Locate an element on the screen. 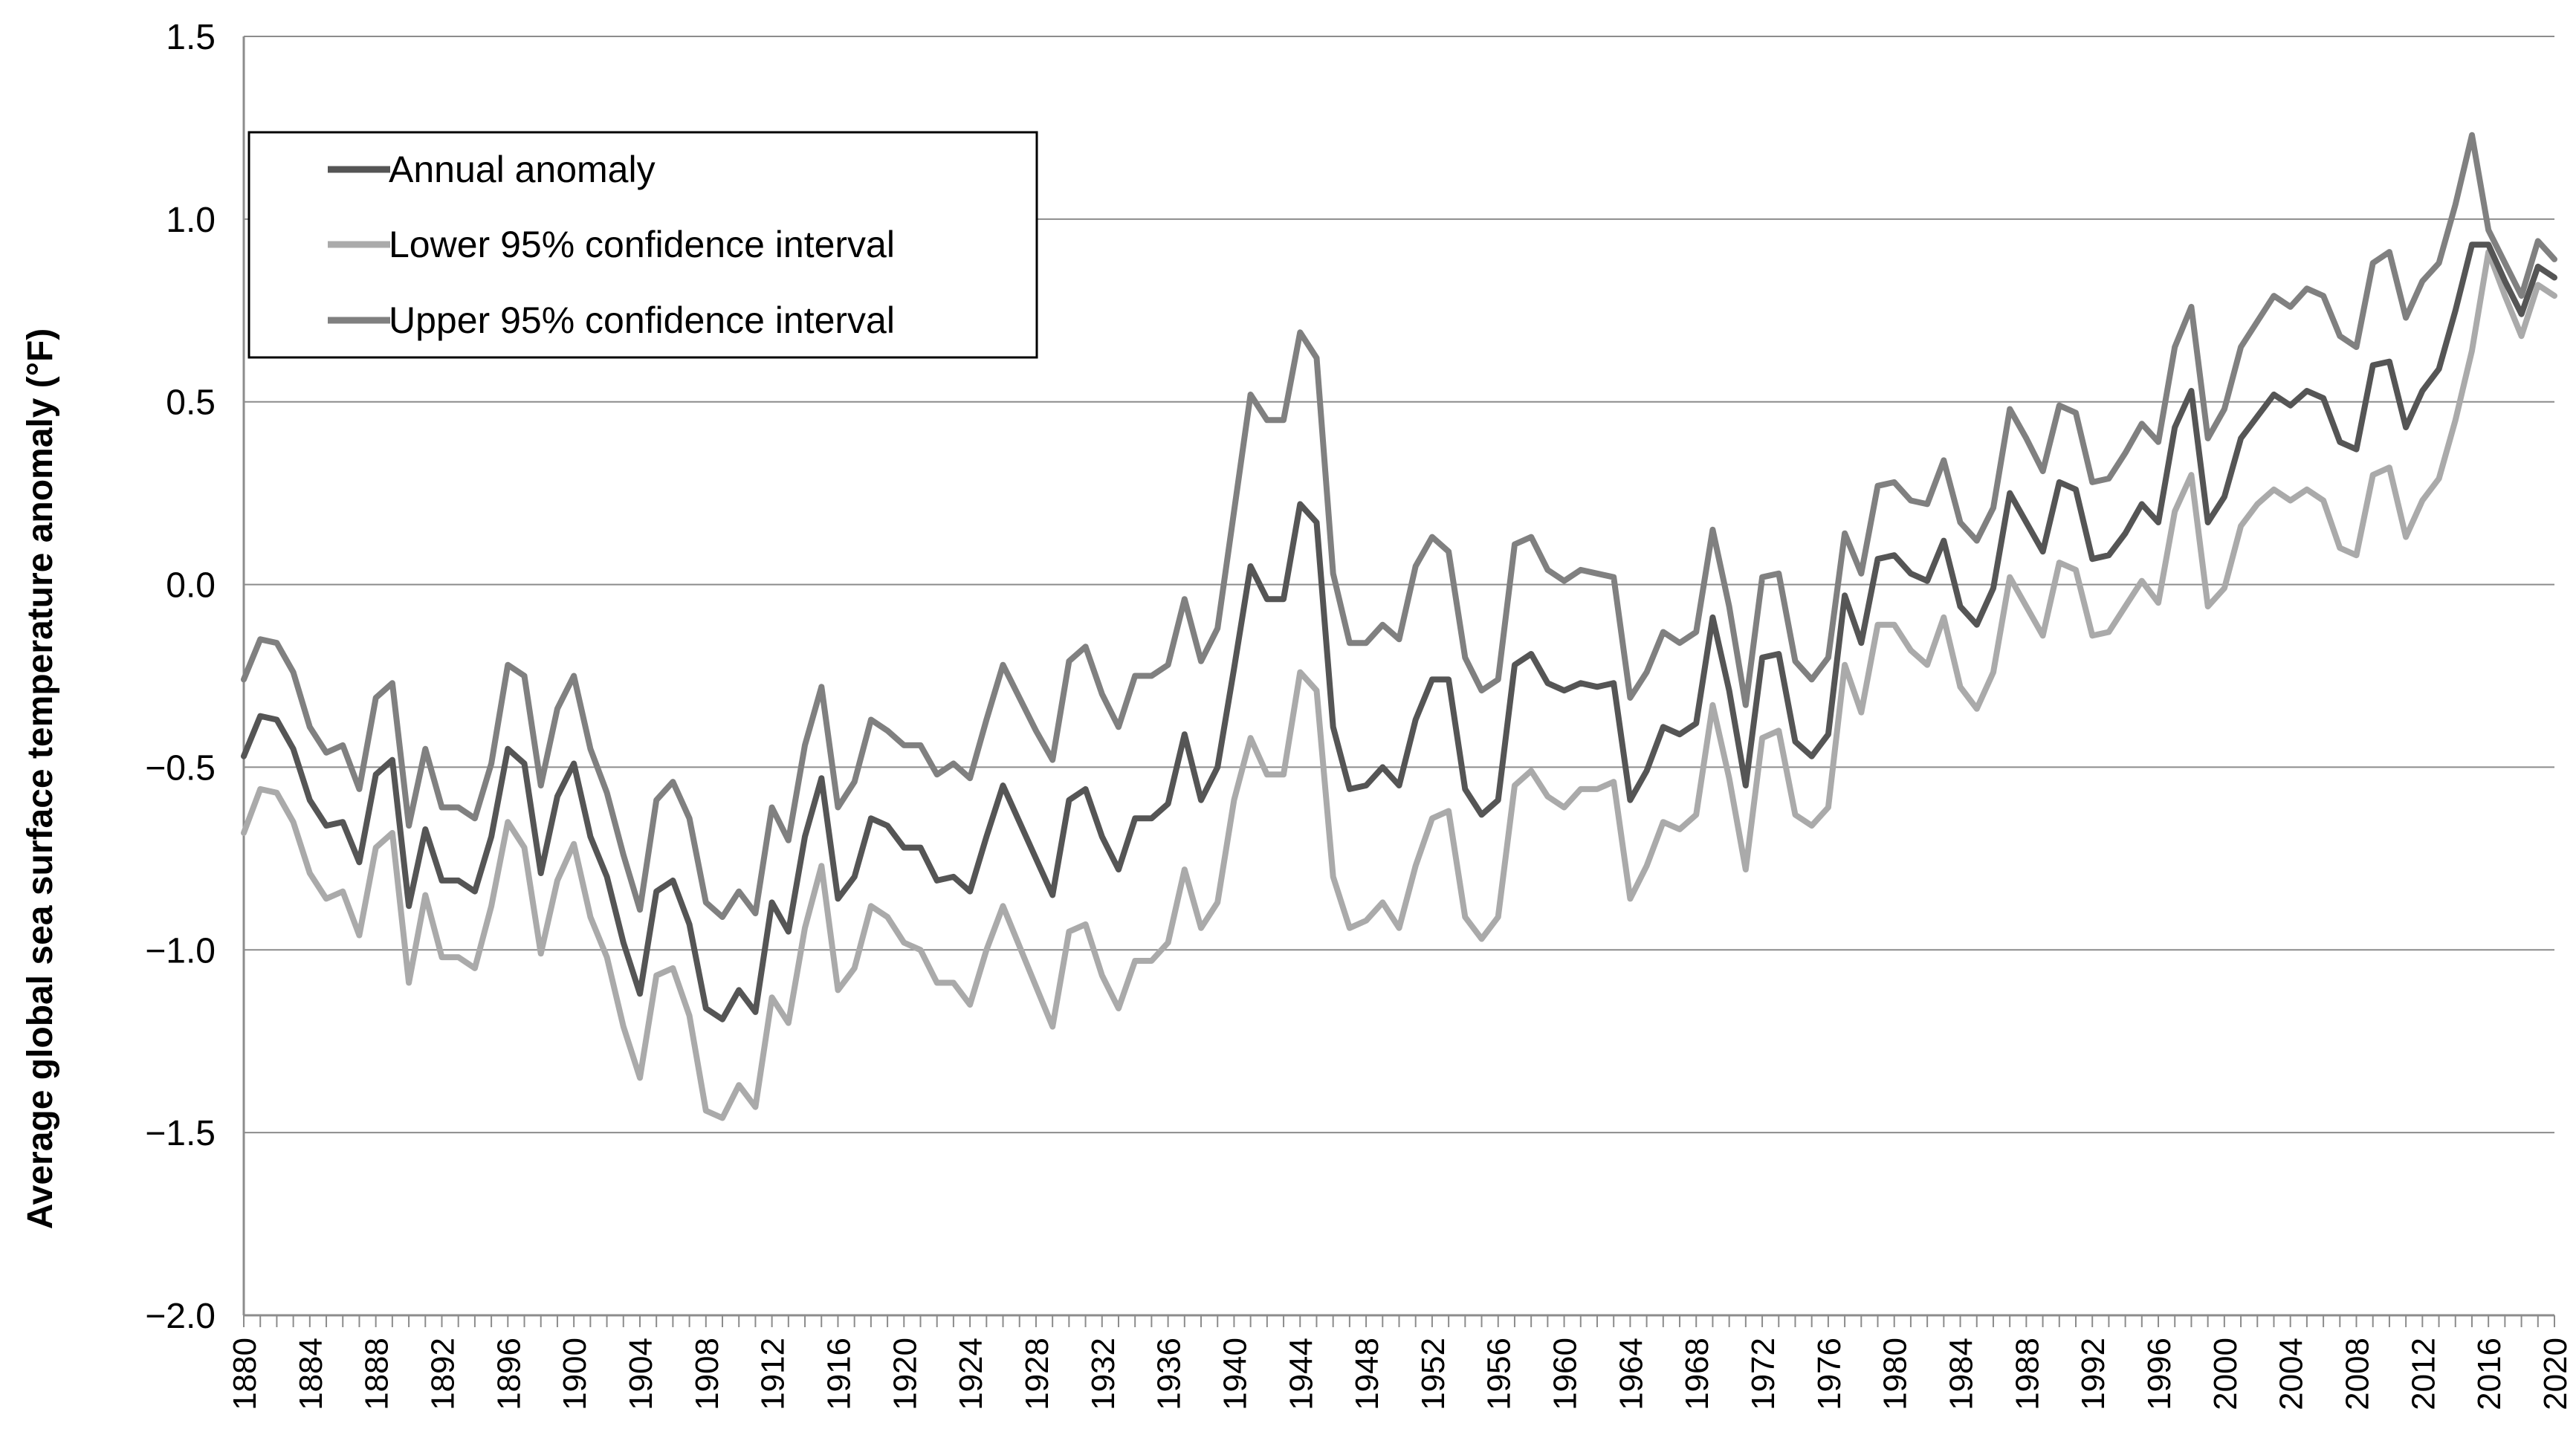 This screenshot has width=2576, height=1455. x-tick-label: 1924 is located at coordinates (971, 1374).